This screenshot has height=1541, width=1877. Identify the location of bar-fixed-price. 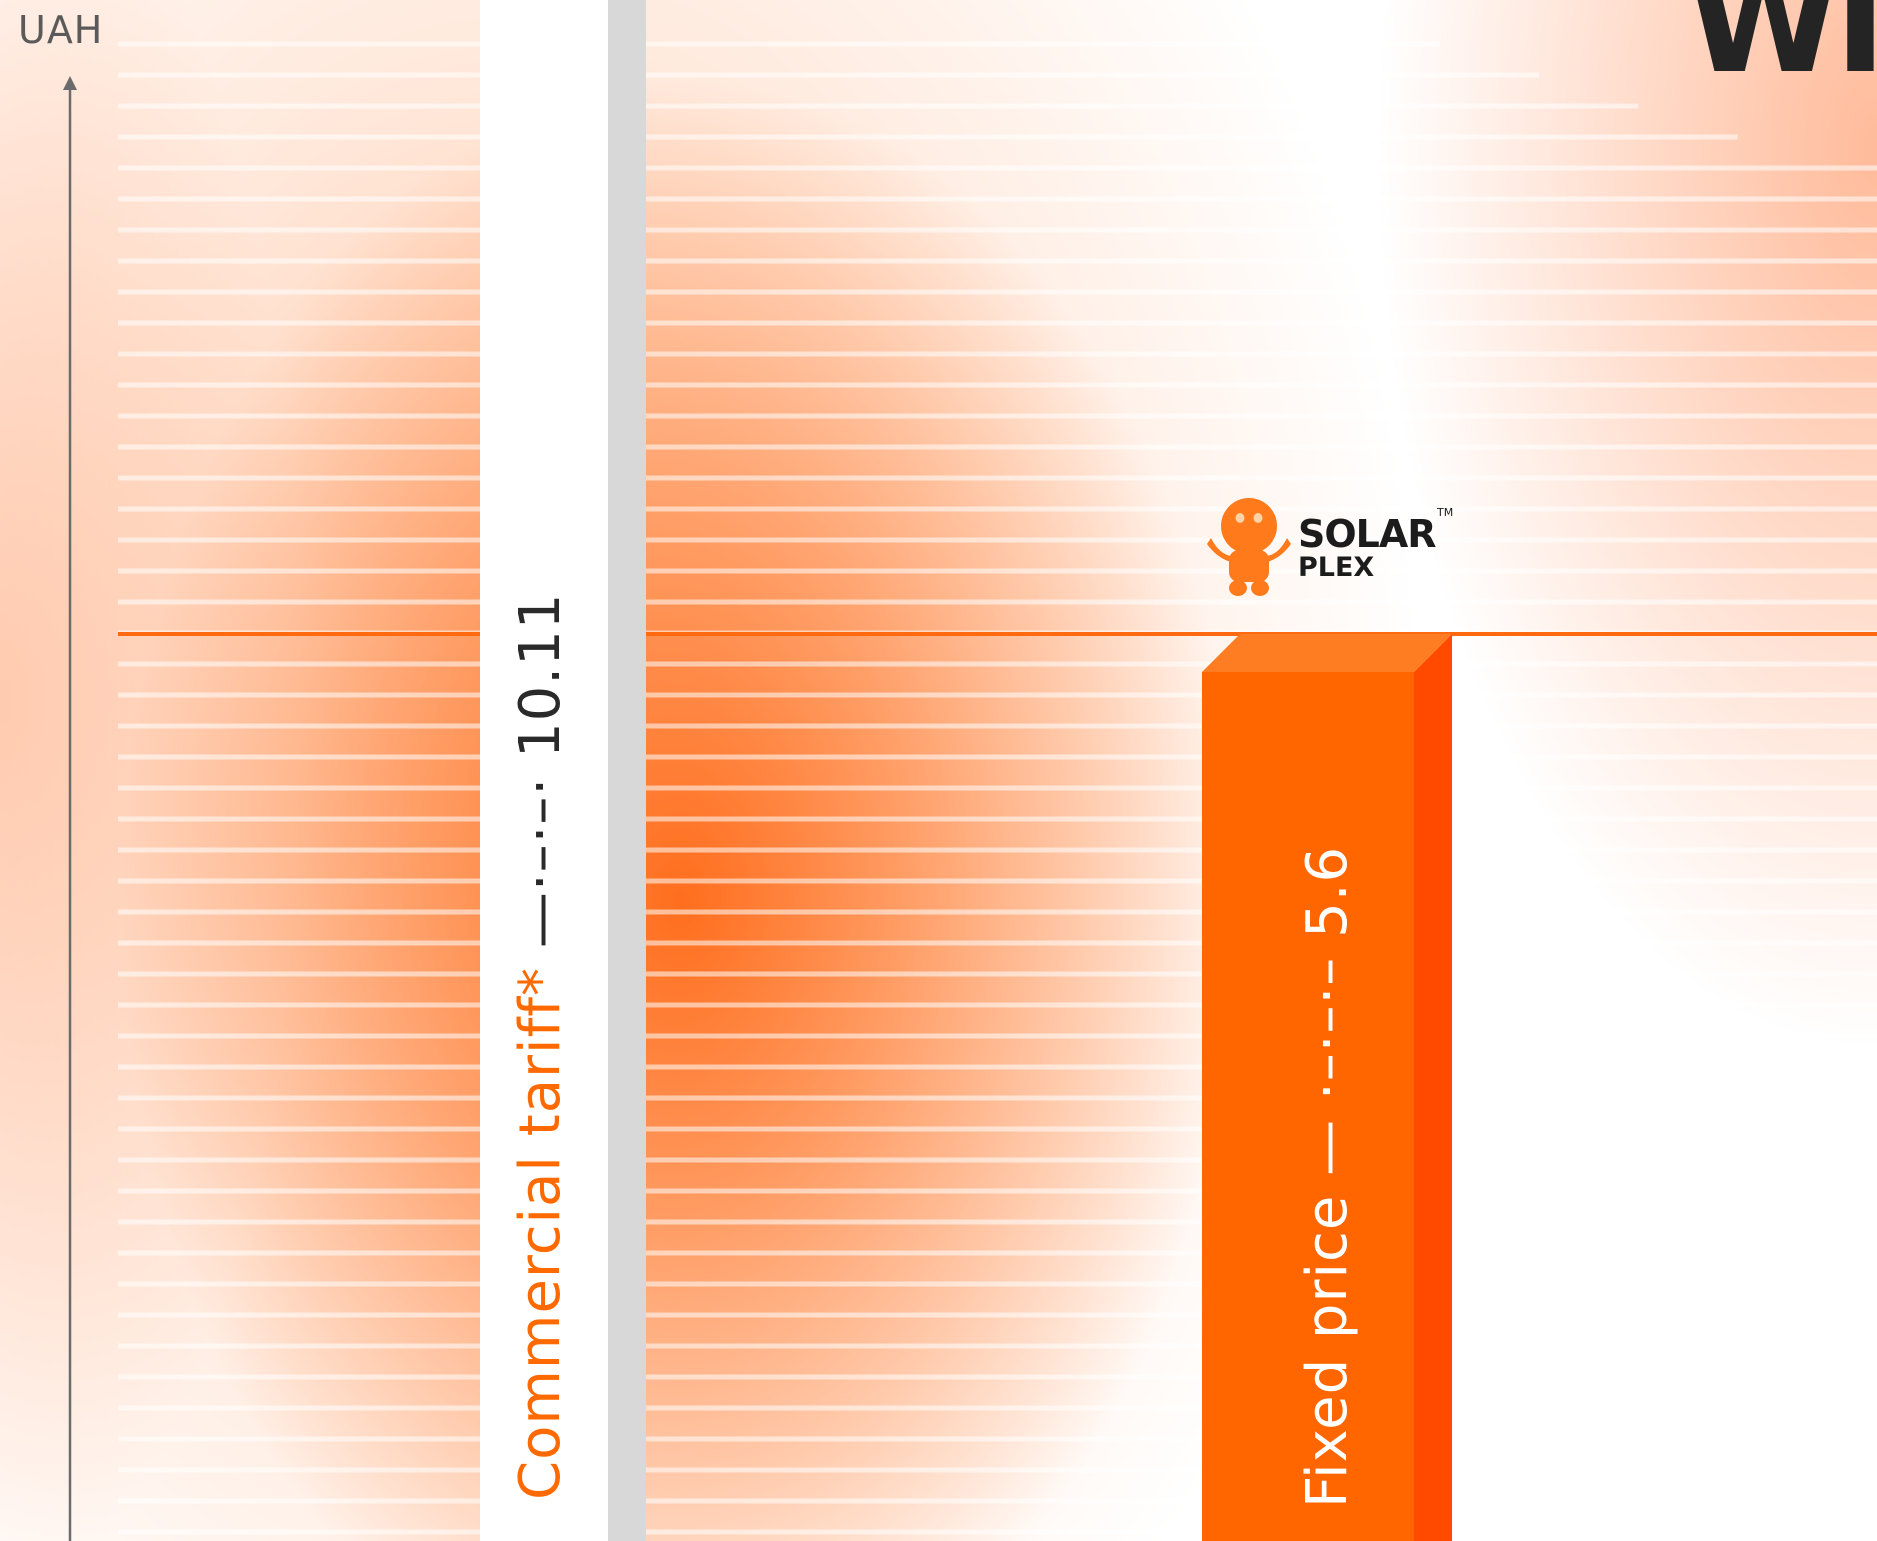
(1308, 1106).